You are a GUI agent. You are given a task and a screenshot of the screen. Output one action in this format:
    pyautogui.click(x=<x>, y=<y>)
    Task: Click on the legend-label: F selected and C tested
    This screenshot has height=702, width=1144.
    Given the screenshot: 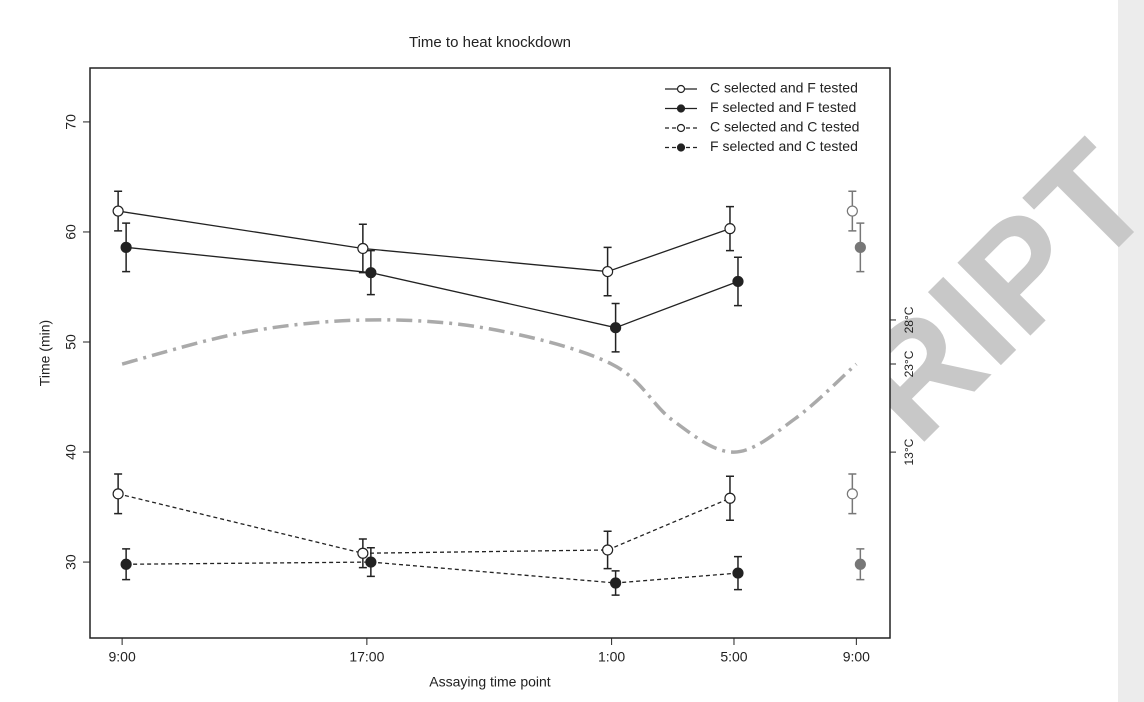 What is the action you would take?
    pyautogui.click(x=784, y=146)
    